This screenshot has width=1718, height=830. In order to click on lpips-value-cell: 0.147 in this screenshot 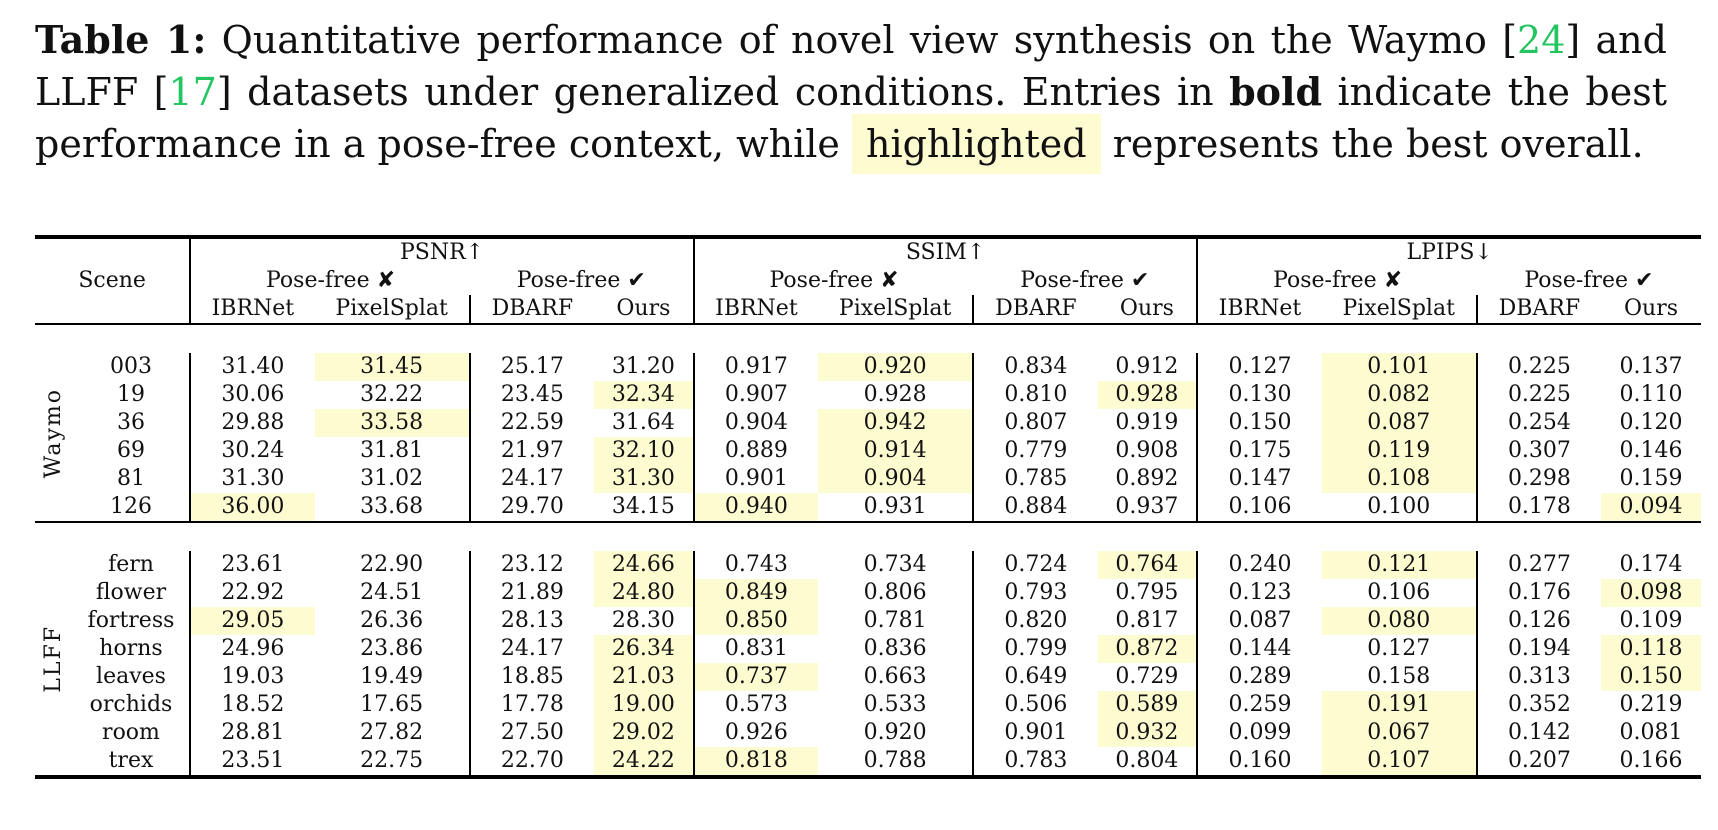, I will do `click(1259, 479)`.